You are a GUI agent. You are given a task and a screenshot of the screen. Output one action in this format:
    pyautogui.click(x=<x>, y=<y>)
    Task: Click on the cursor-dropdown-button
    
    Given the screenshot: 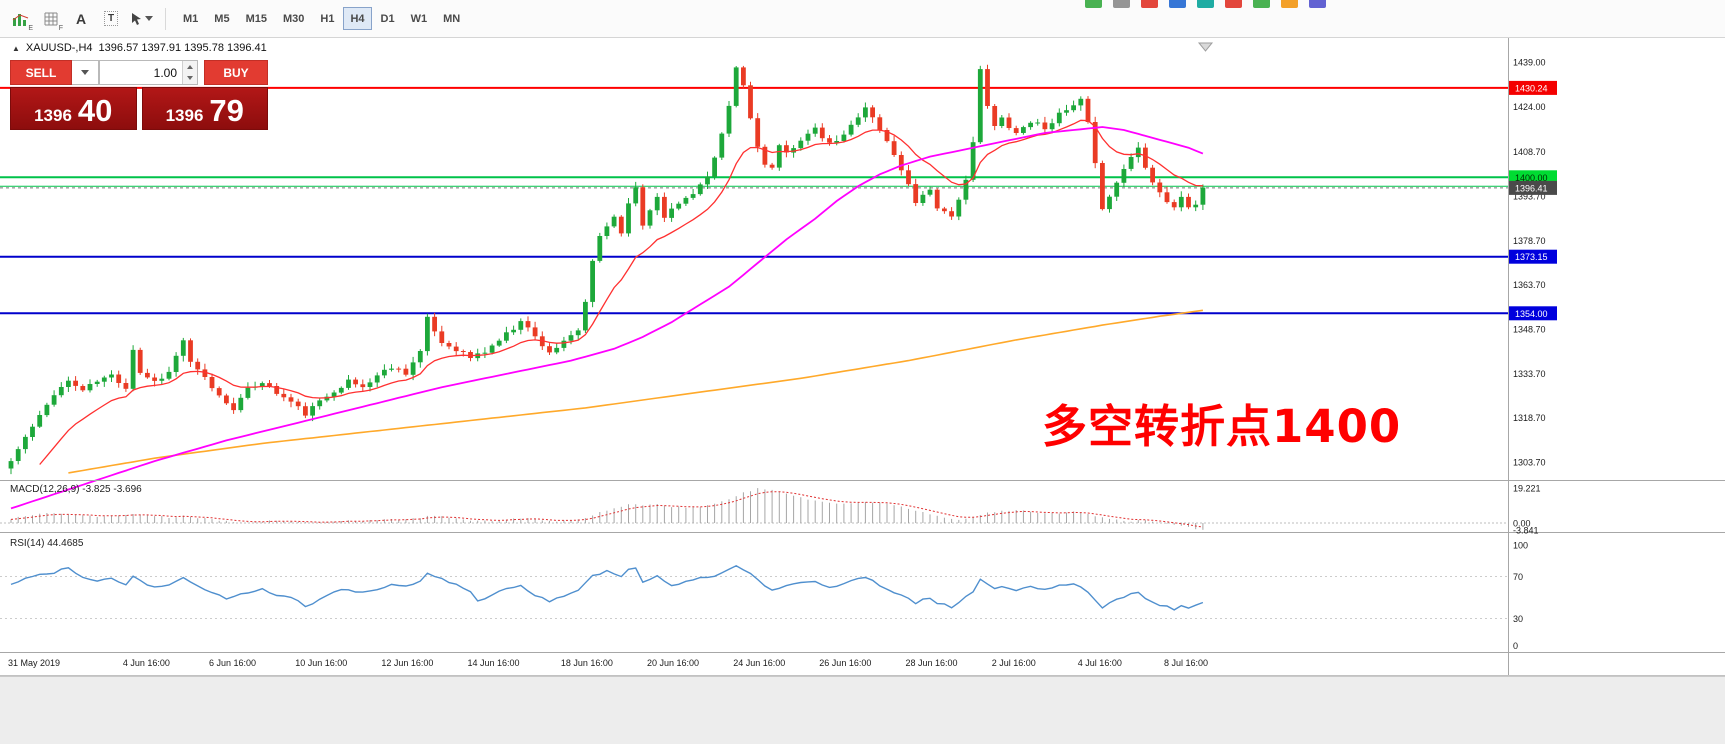 What is the action you would take?
    pyautogui.click(x=141, y=19)
    